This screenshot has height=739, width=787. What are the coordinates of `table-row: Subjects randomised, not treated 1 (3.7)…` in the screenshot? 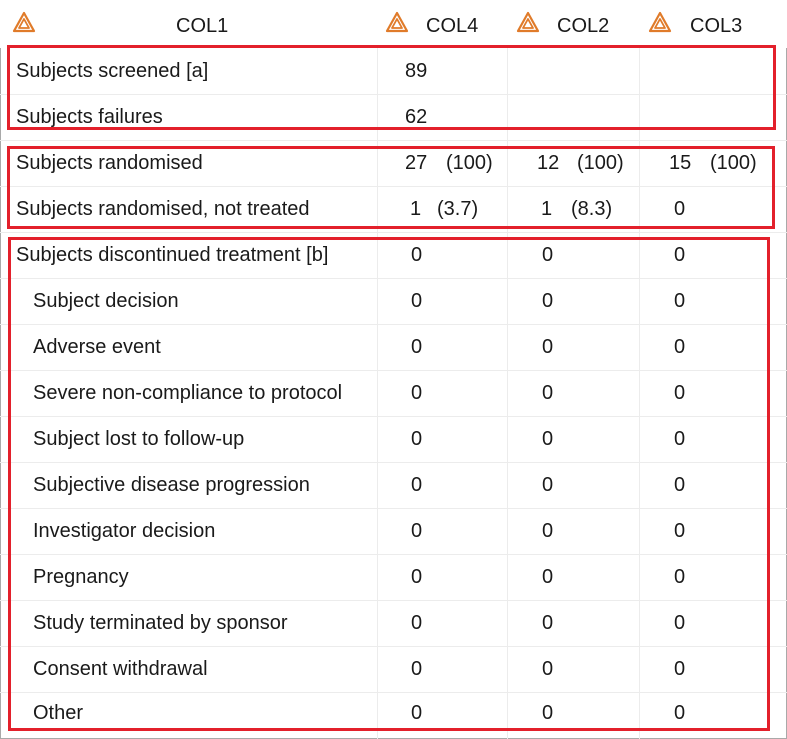 It's located at (393, 209).